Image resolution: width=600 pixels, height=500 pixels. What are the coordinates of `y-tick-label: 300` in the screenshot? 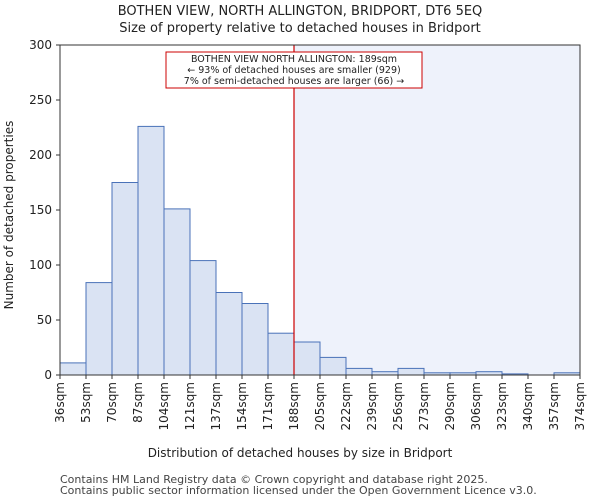 It's located at (40, 45).